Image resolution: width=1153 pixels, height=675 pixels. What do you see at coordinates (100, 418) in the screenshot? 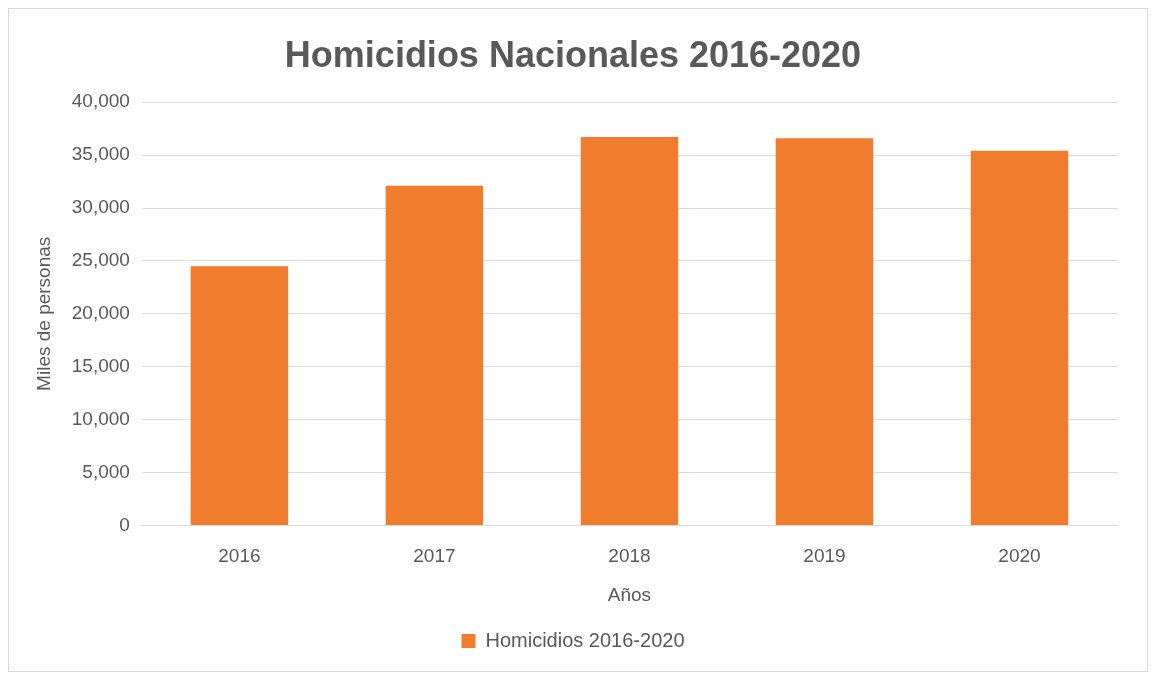
I see `y-tick-label: 10,000` at bounding box center [100, 418].